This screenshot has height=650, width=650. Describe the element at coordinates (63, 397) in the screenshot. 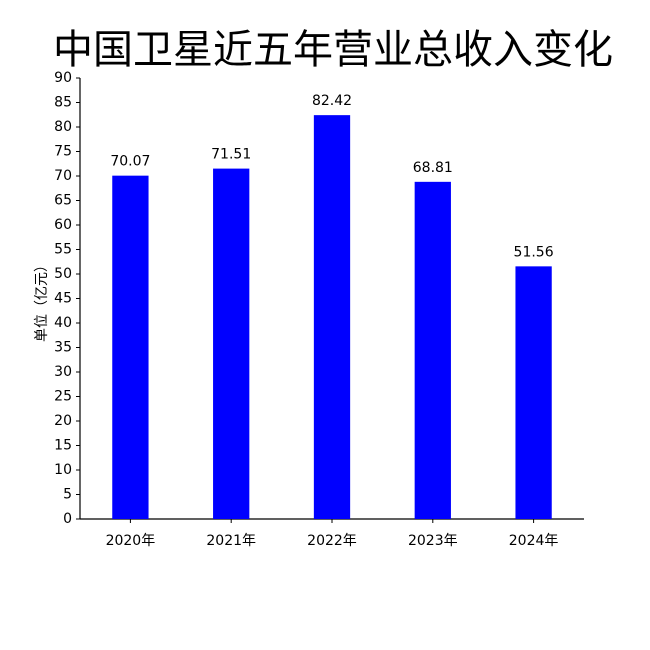

I see `y-tick-label: 25` at that location.